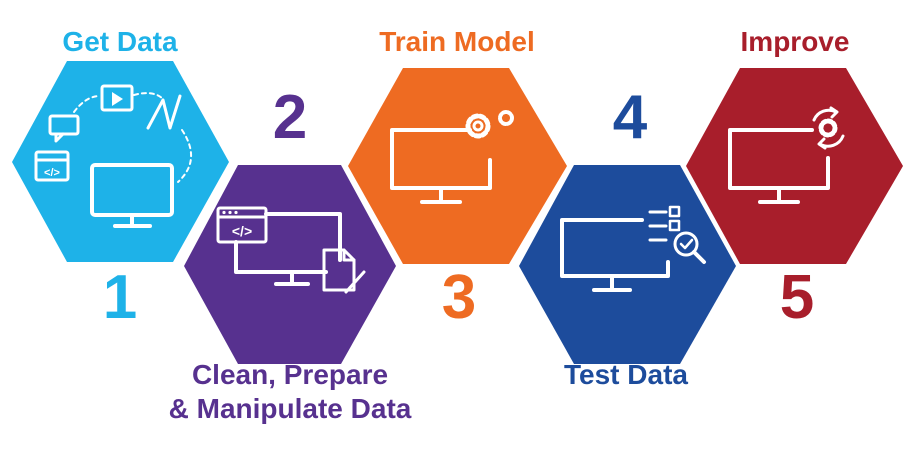 The image size is (920, 450). I want to click on step-2-number: 2, so click(290, 117).